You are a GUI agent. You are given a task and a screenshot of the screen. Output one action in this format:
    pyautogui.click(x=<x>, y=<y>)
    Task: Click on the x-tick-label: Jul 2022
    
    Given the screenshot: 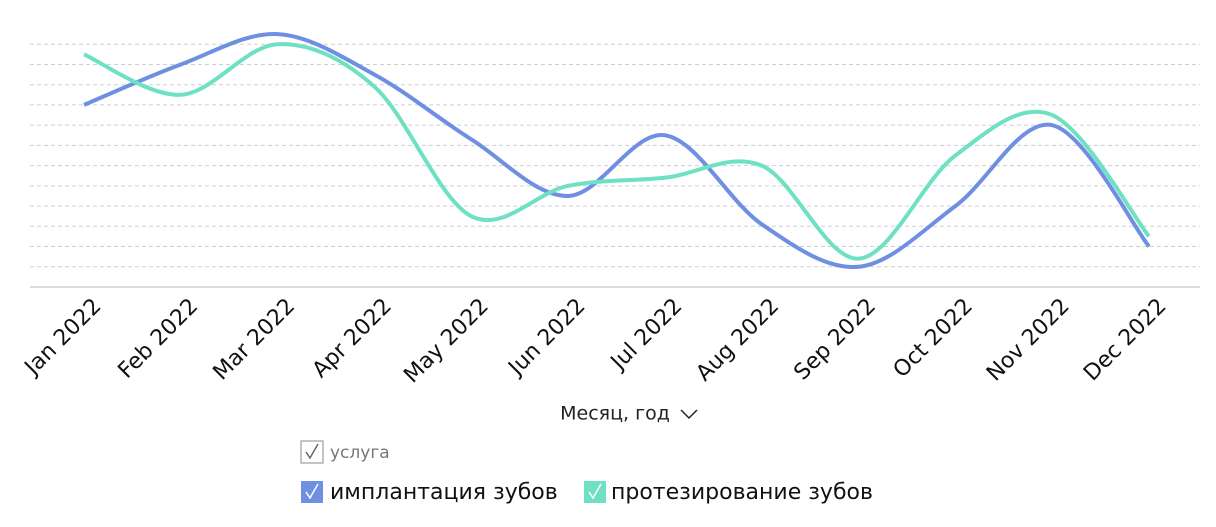 What is the action you would take?
    pyautogui.click(x=646, y=335)
    